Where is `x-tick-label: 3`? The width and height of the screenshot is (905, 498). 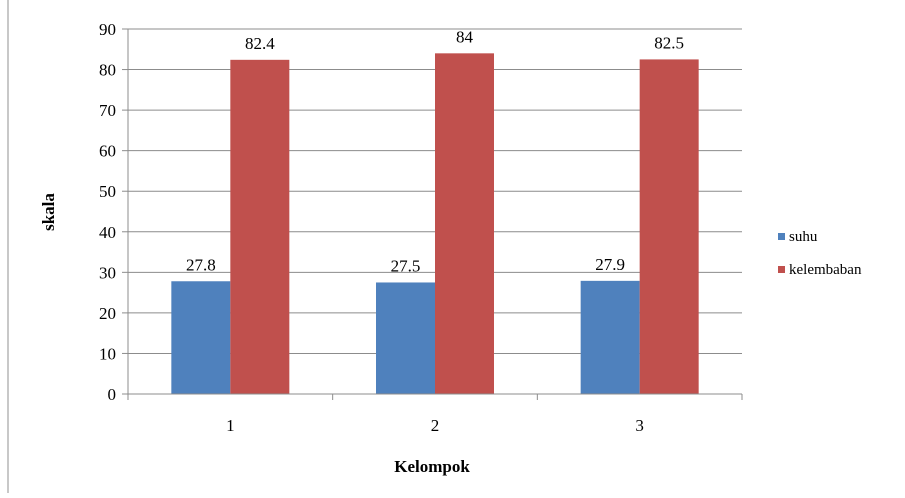
x-tick-label: 3 is located at coordinates (639, 425).